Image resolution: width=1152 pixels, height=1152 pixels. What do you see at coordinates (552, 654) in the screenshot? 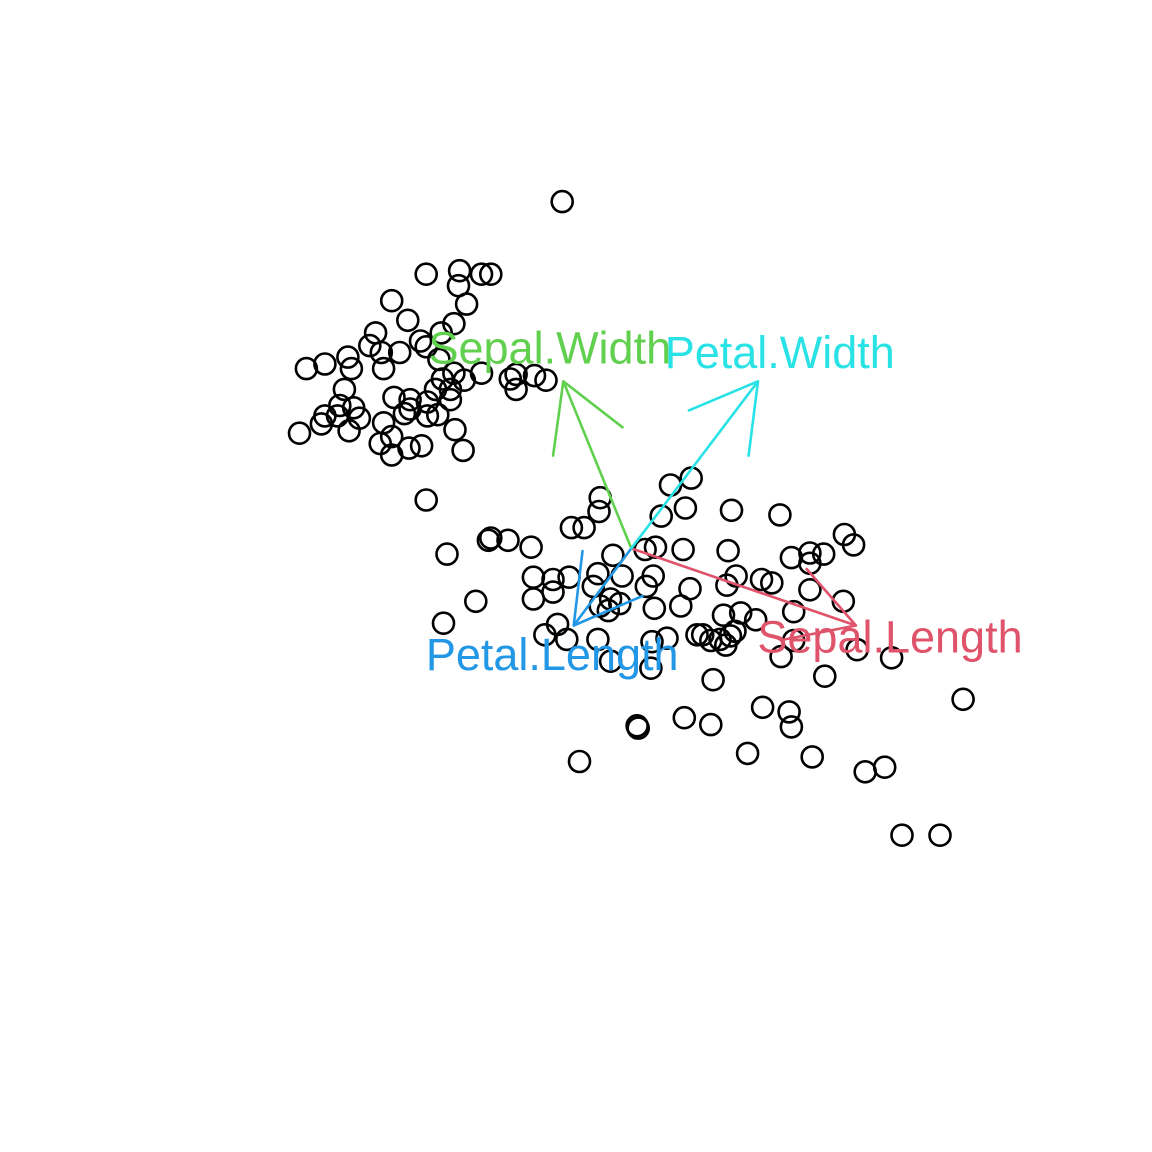
I see `vector-label-petal-length: Petal.Length` at bounding box center [552, 654].